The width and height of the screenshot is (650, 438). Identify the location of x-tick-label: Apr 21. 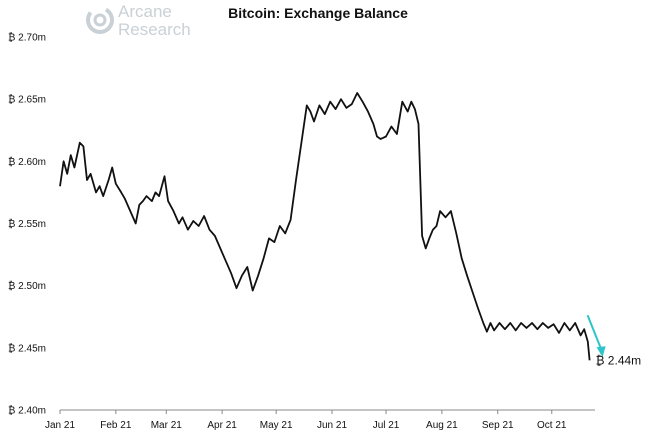
(222, 425).